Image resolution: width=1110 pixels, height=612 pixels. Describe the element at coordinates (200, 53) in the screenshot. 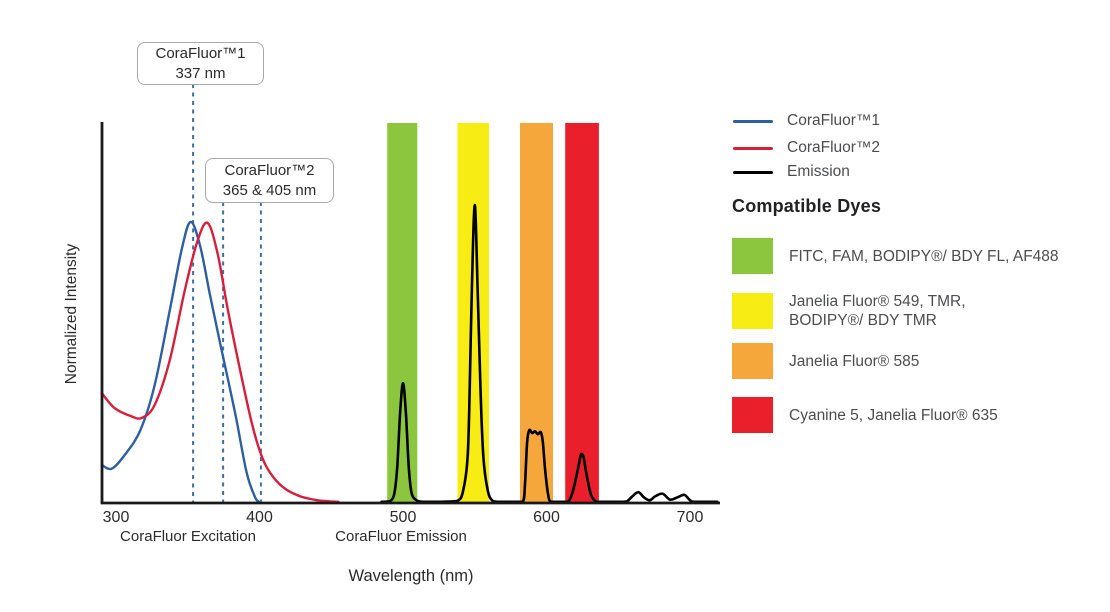

I see `callout-corafluor1-title: CoraFluor™1` at that location.